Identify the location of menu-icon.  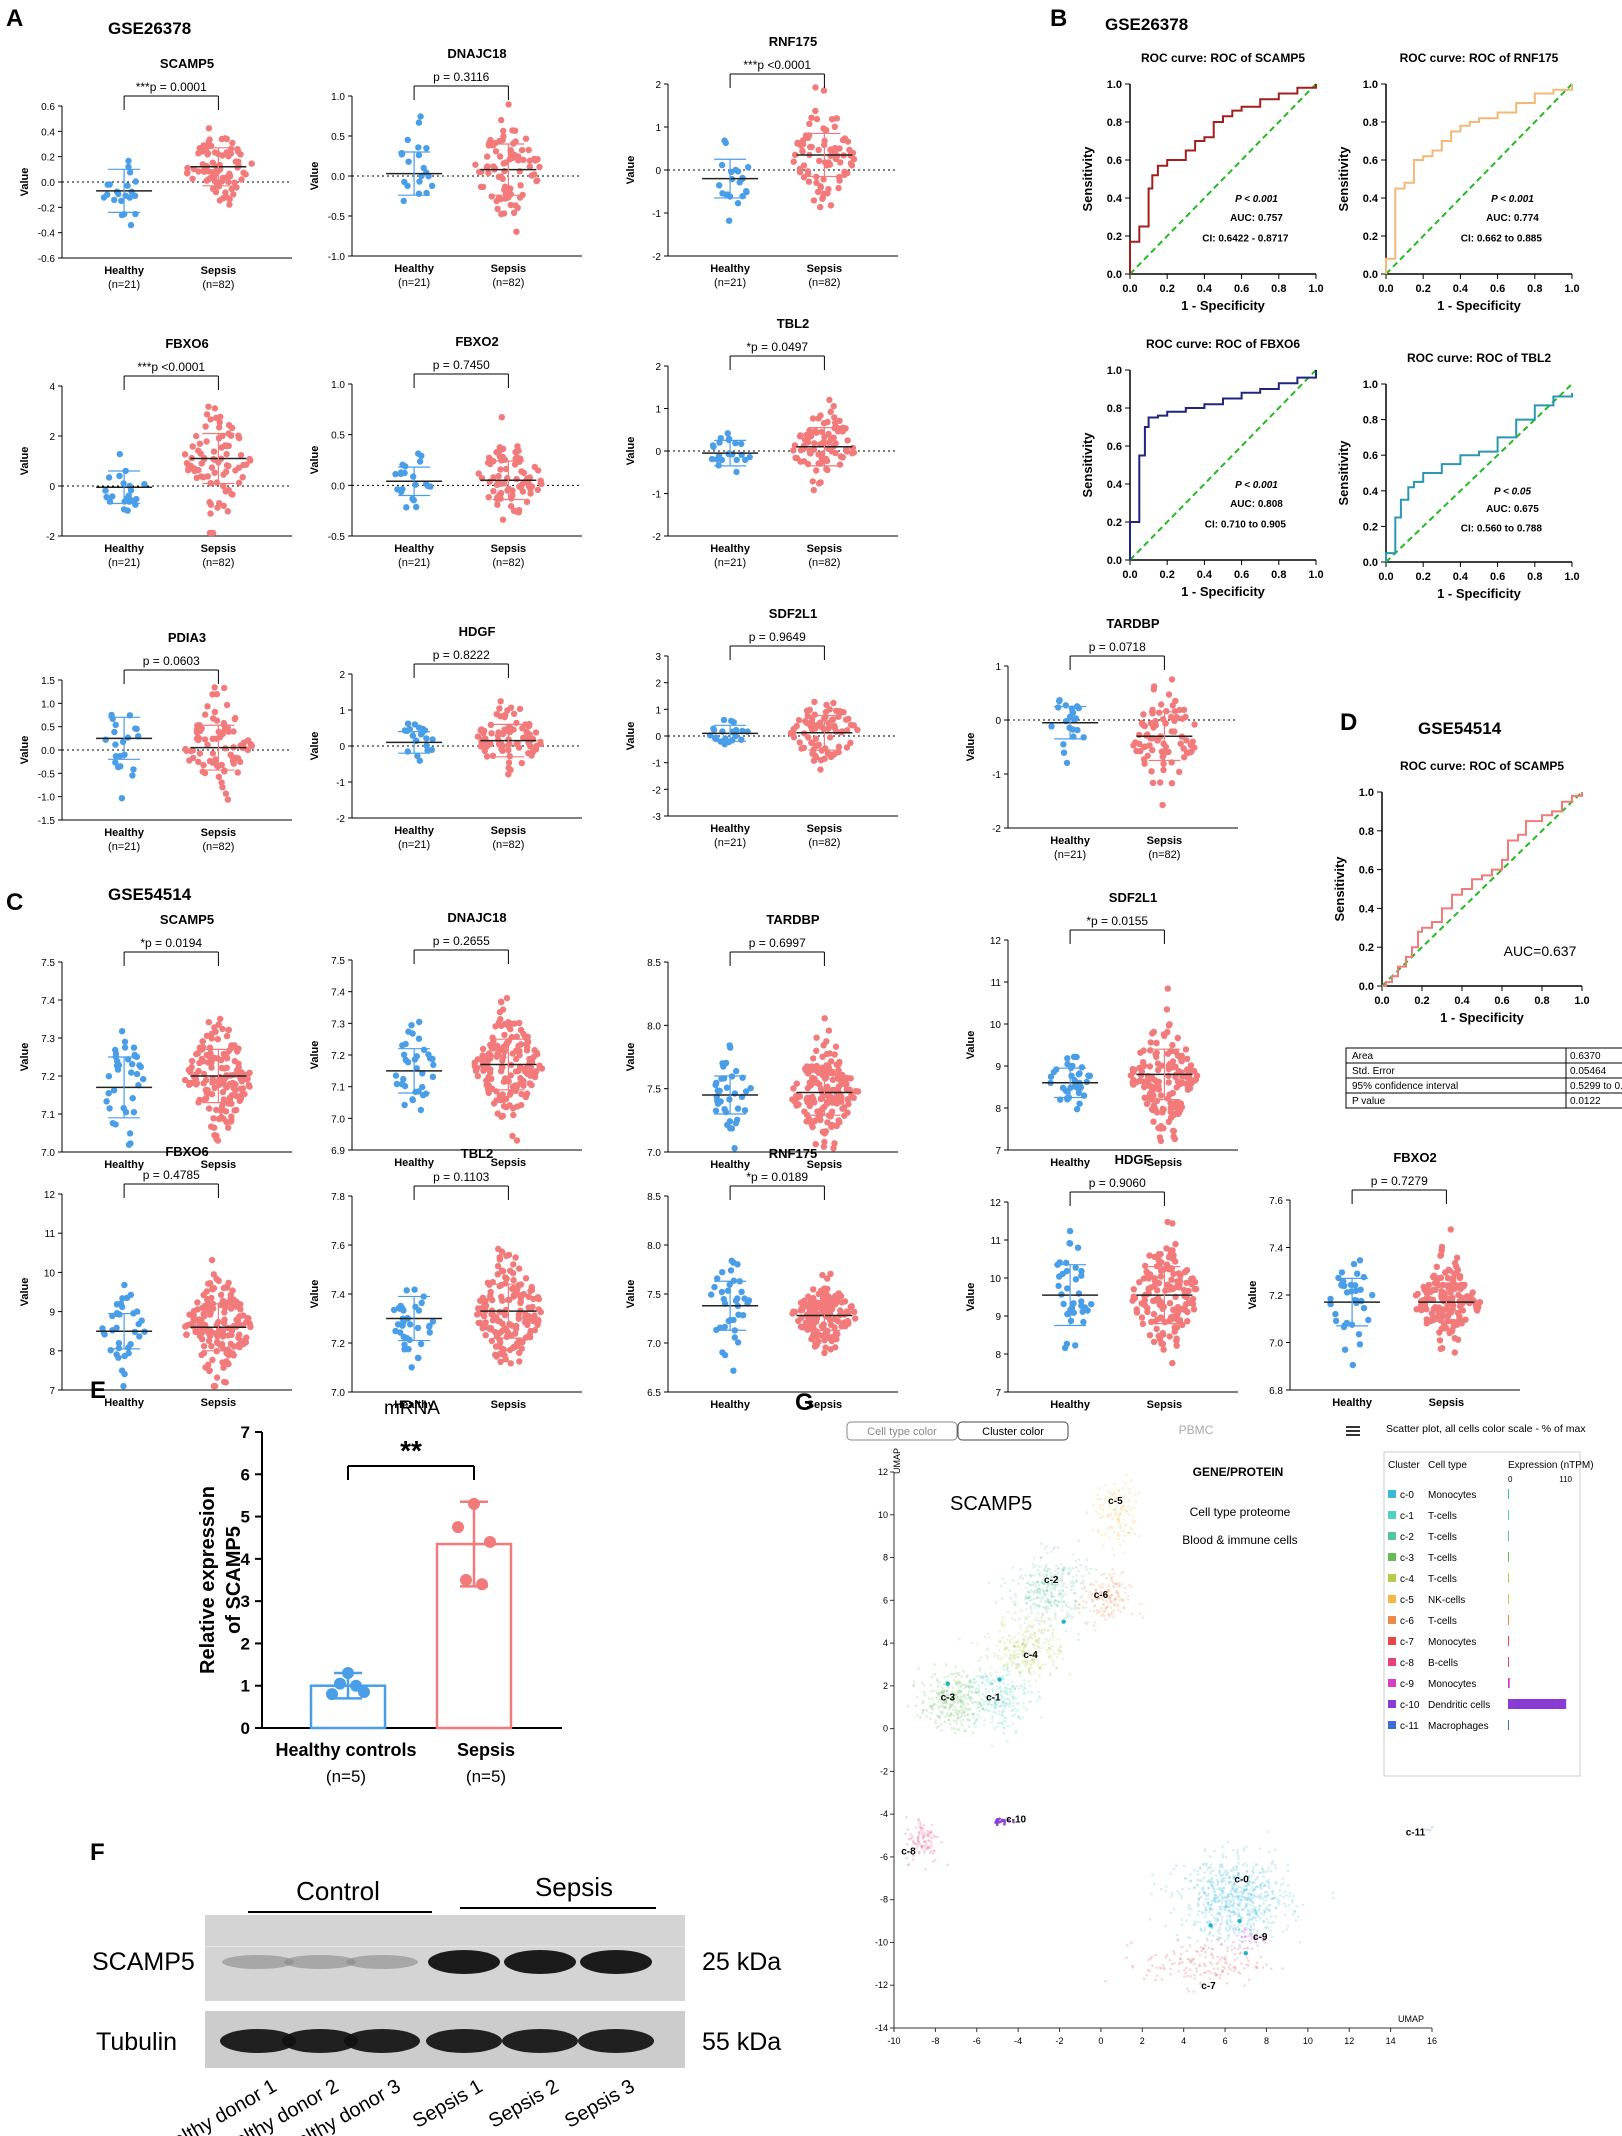
(1353, 1431).